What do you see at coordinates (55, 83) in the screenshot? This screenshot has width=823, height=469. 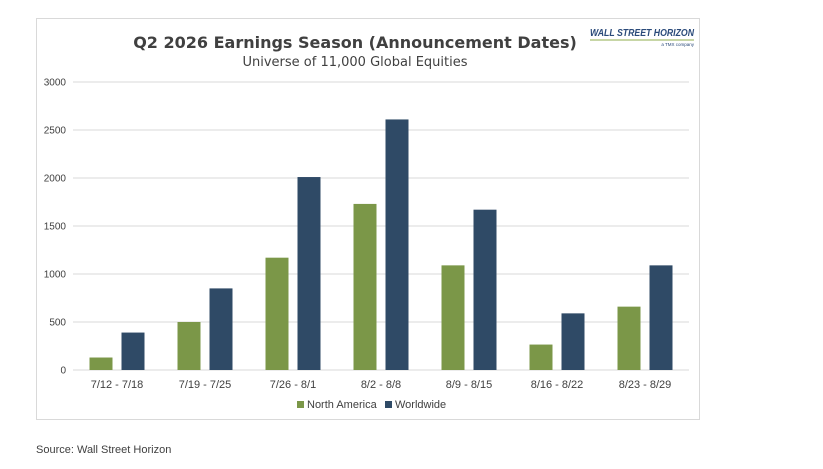 I see `y-tick-label: 3000` at bounding box center [55, 83].